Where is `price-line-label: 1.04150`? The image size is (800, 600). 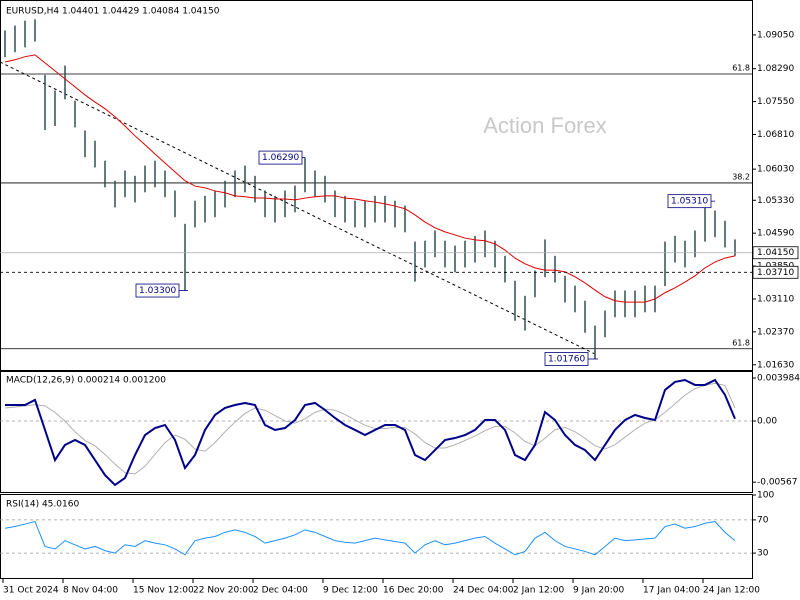 price-line-label: 1.04150 is located at coordinates (775, 253).